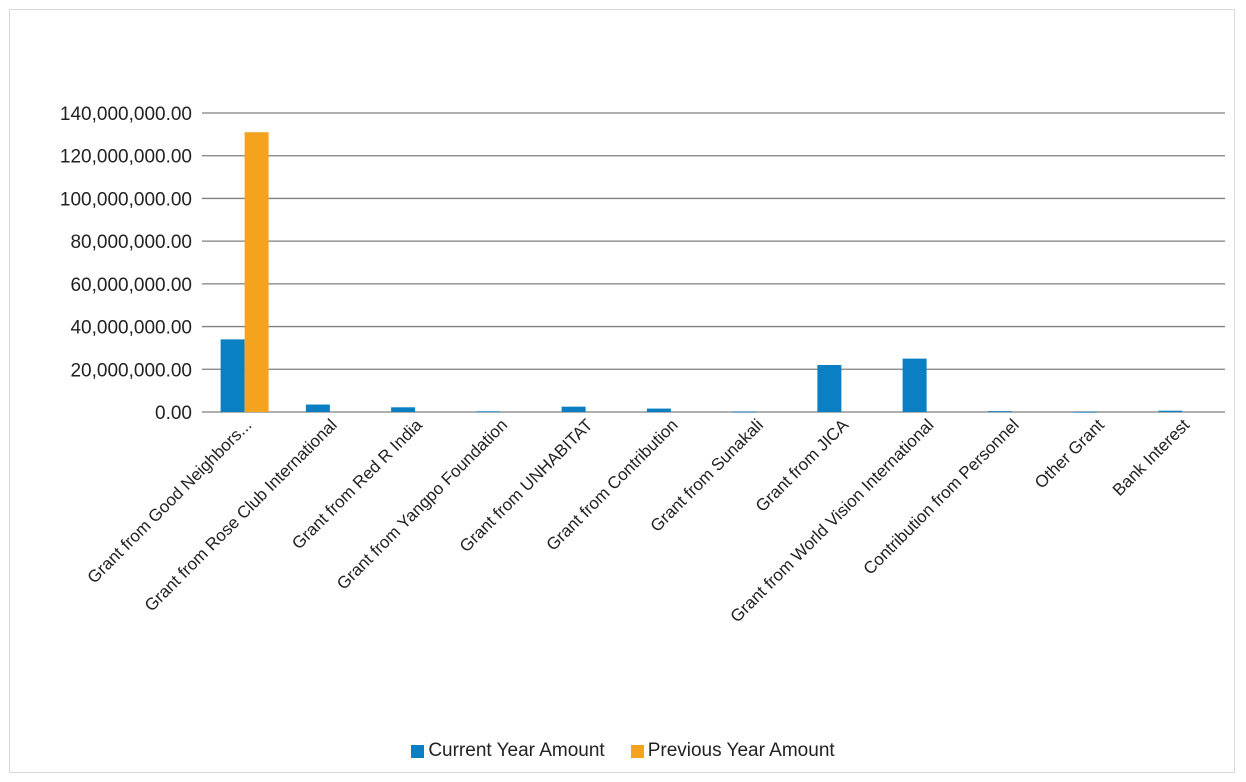 This screenshot has height=782, width=1246. I want to click on legend-swatch-previous, so click(637, 751).